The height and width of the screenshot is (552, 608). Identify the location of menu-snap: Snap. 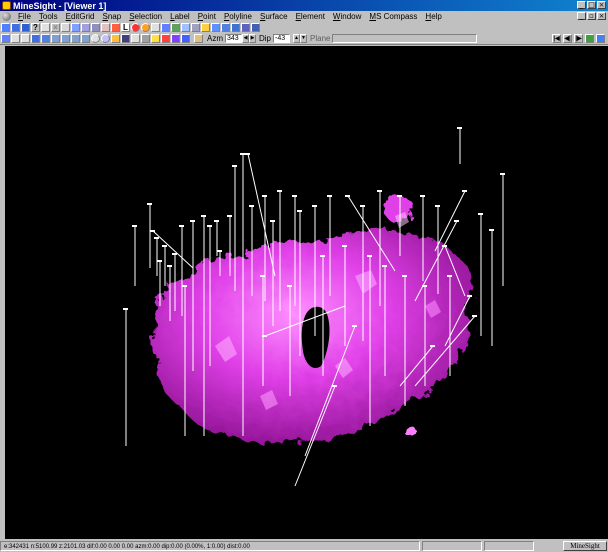
(112, 16).